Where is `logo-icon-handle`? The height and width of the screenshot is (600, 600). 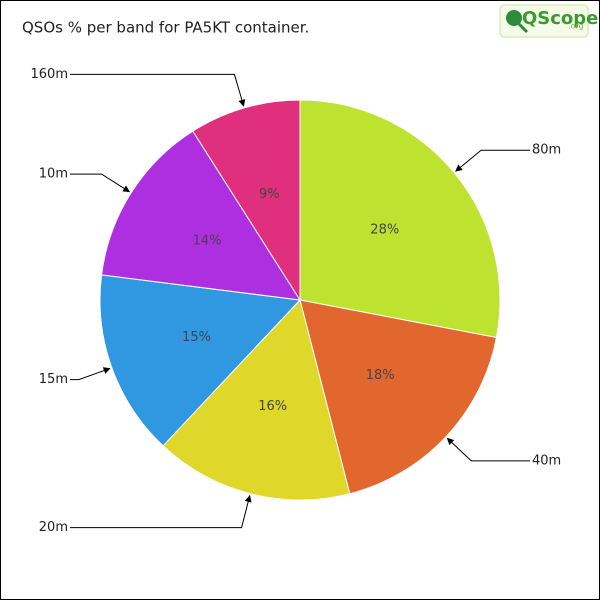 logo-icon-handle is located at coordinates (523, 28).